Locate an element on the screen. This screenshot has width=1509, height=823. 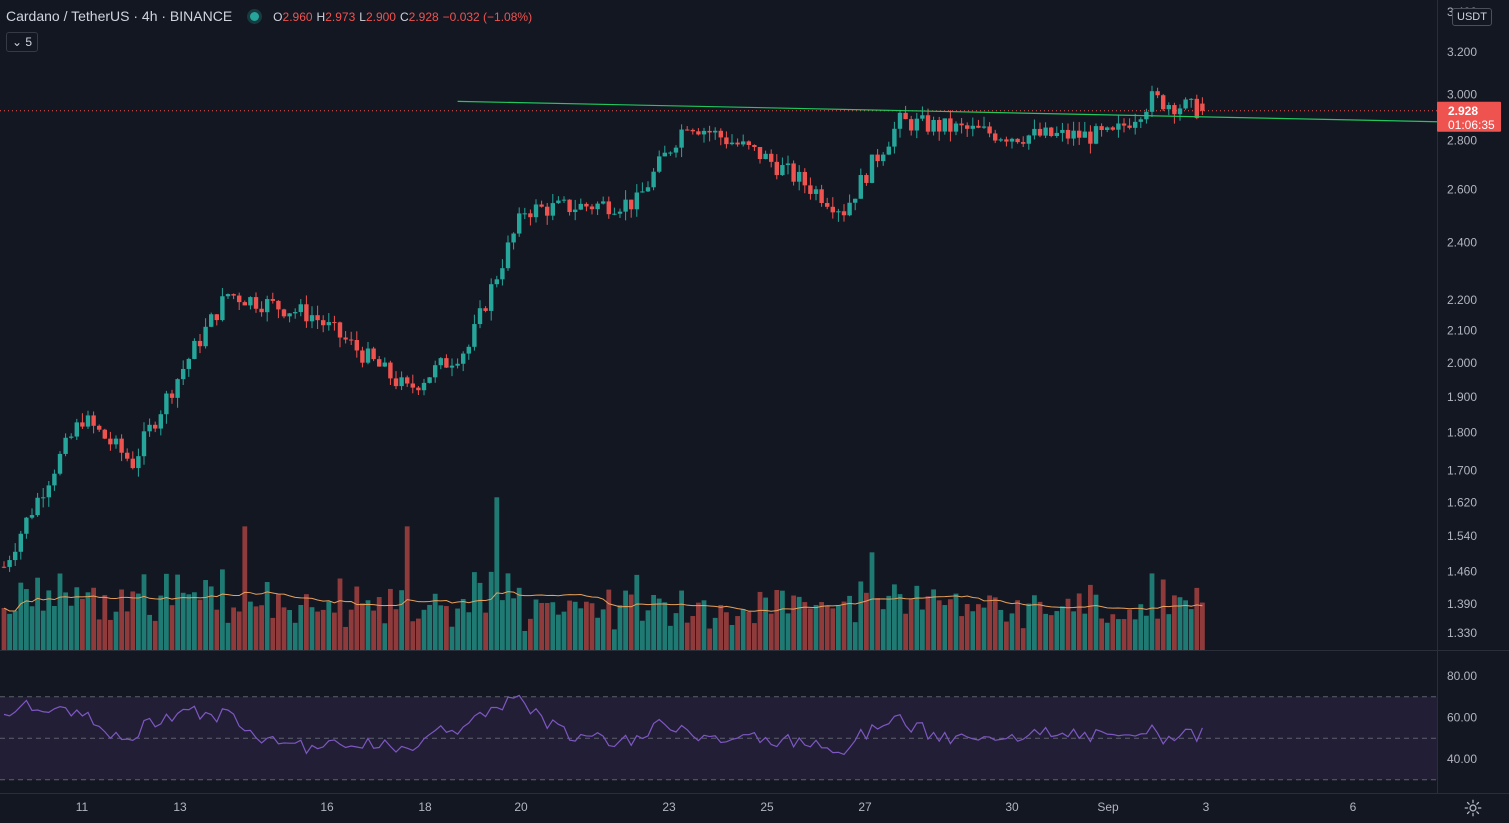
indicator-legend-toggle: ⌄ 5 is located at coordinates (22, 42).